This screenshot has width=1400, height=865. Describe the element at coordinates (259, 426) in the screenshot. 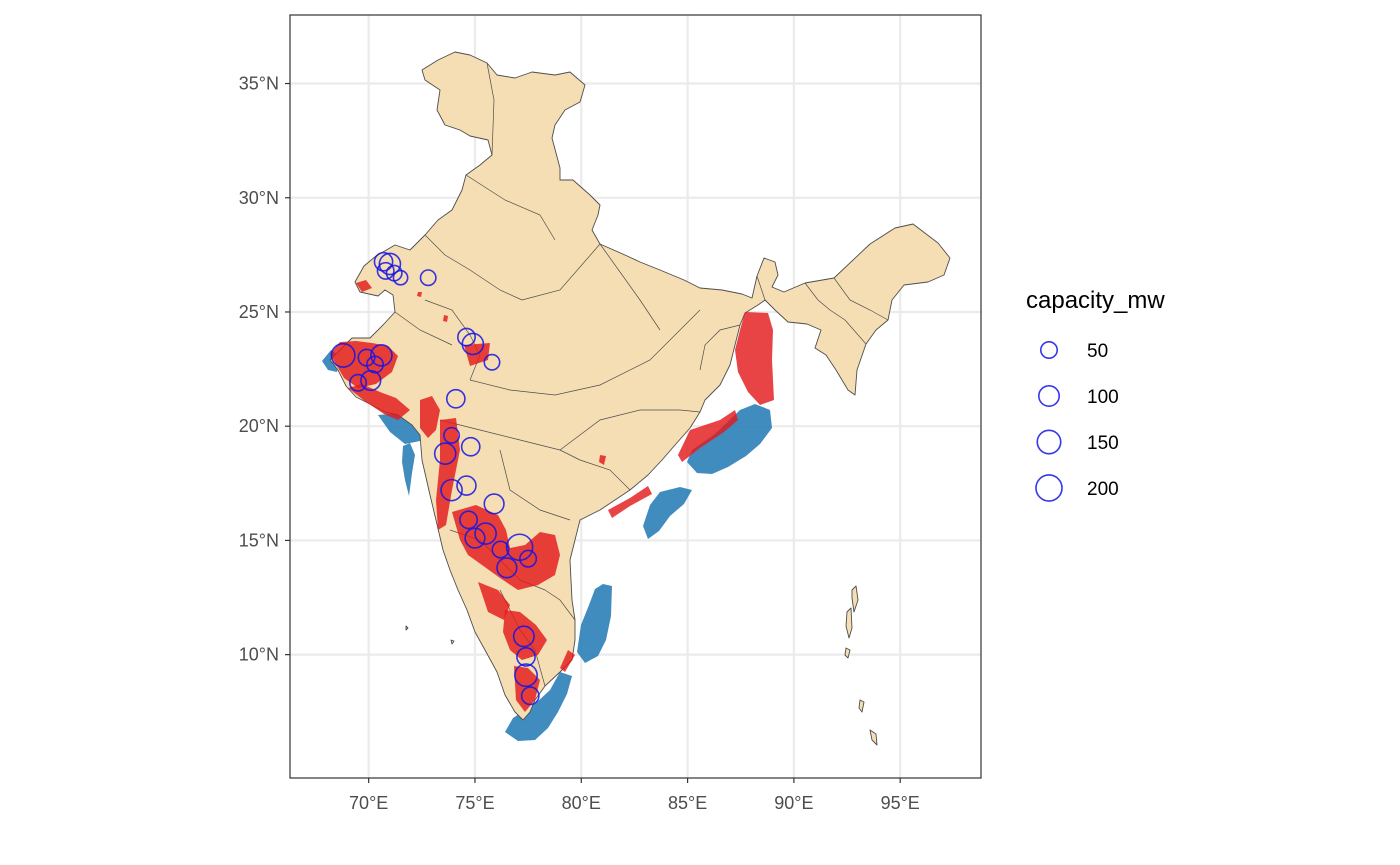

I see `y-tick-label-2: 20°N` at that location.